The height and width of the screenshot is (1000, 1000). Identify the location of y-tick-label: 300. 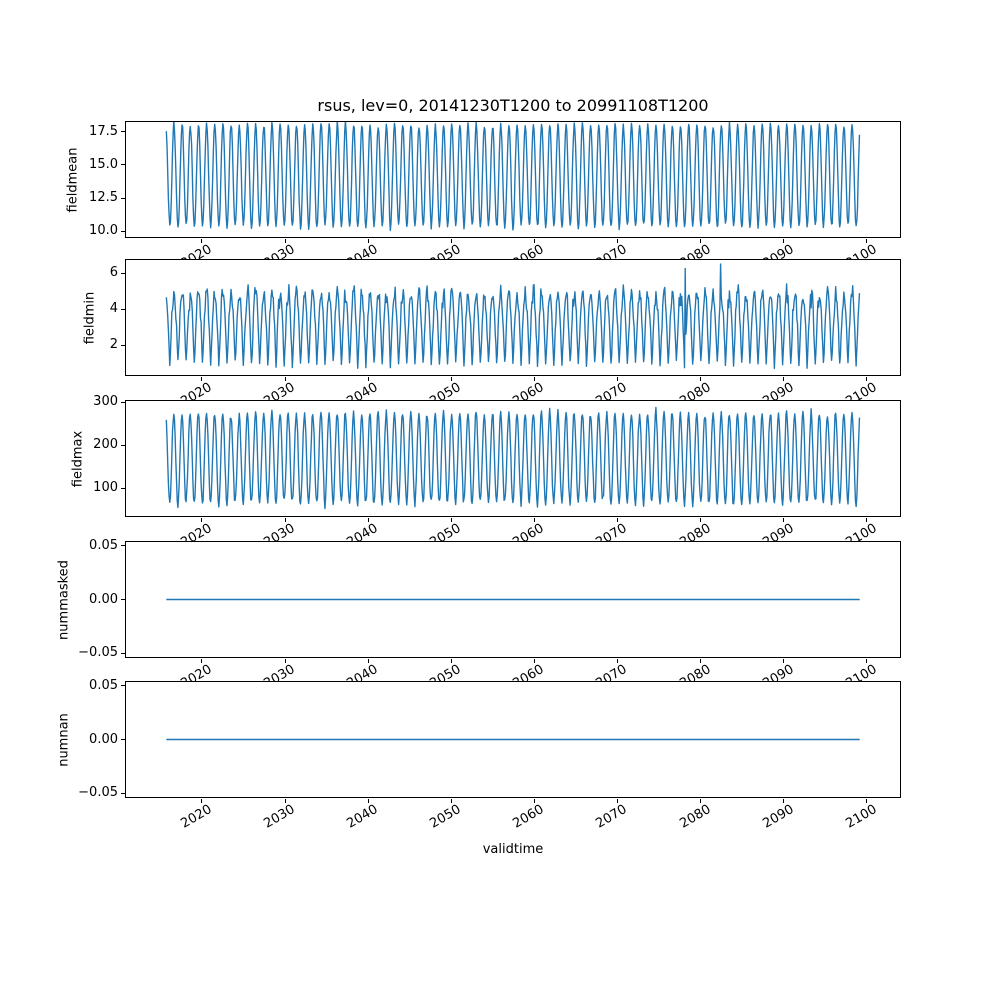
(105, 402).